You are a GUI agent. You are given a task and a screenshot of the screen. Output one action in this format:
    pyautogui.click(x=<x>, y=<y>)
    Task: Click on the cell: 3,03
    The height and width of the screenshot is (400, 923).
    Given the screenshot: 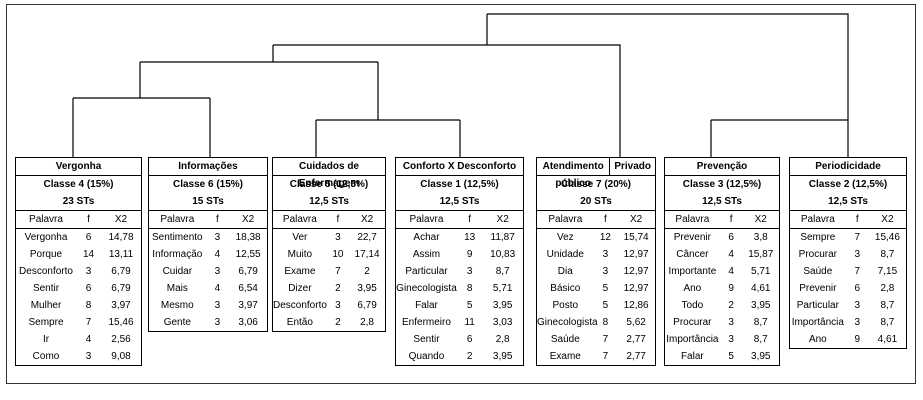 What is the action you would take?
    pyautogui.click(x=502, y=322)
    